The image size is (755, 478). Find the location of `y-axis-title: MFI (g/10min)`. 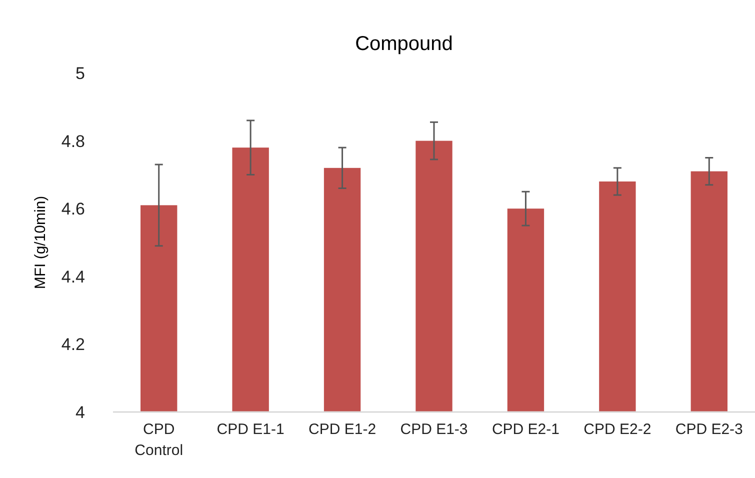

y-axis-title: MFI (g/10min) is located at coordinates (40, 243).